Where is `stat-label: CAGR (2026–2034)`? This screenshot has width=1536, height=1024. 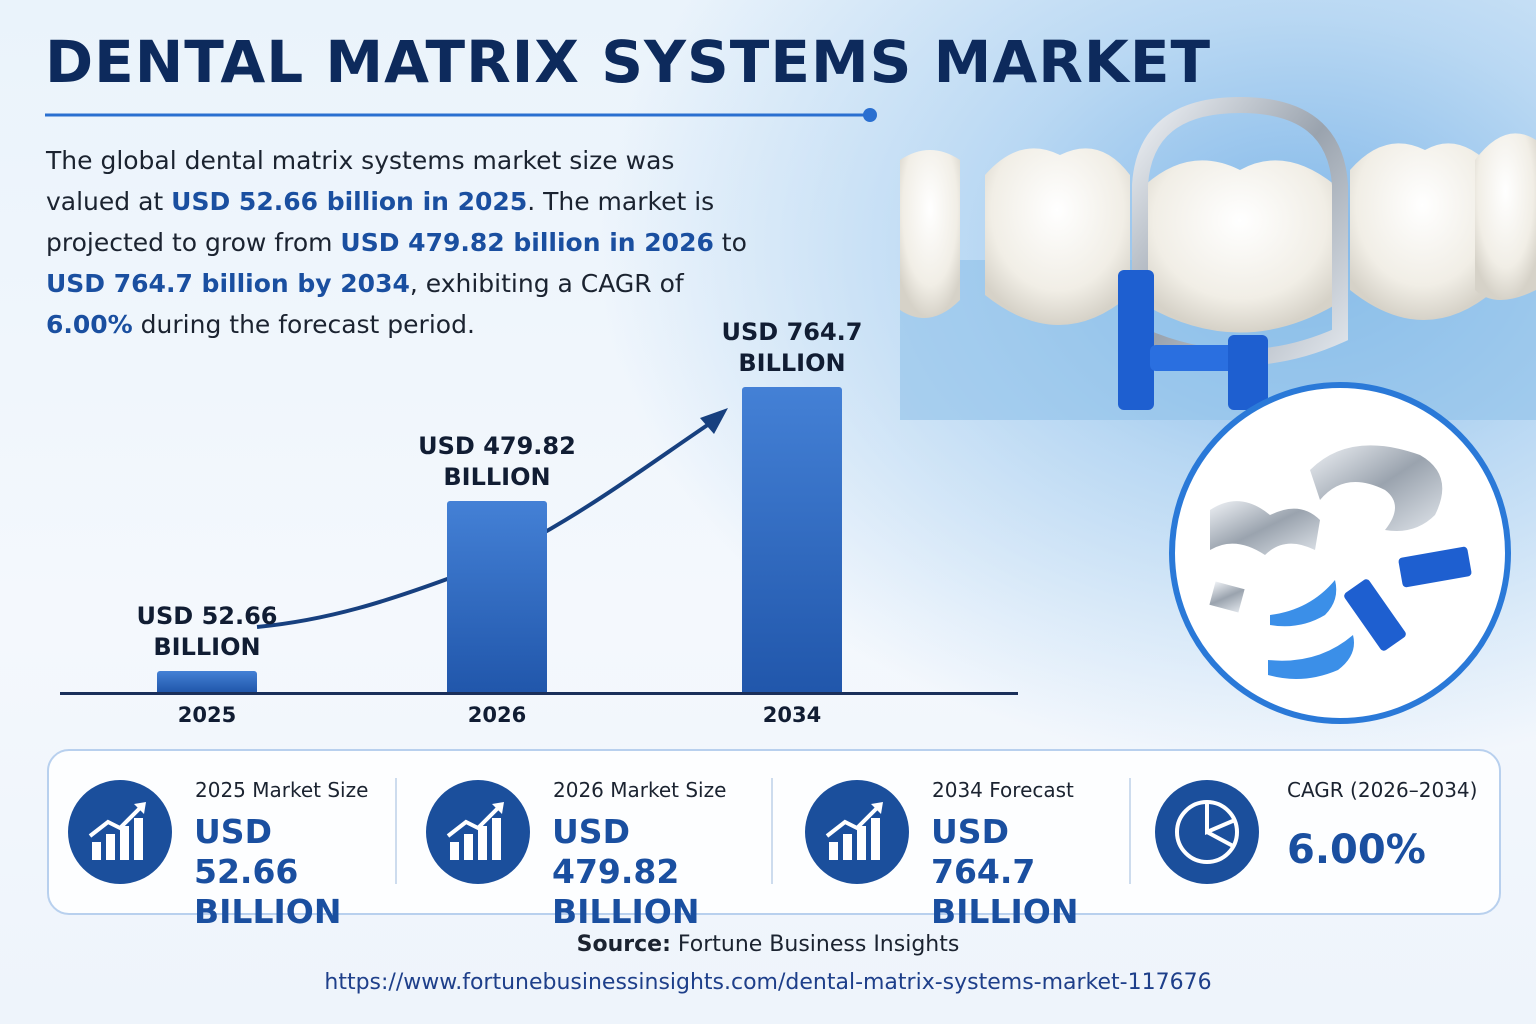
stat-label: CAGR (2026–2034) is located at coordinates (1382, 790).